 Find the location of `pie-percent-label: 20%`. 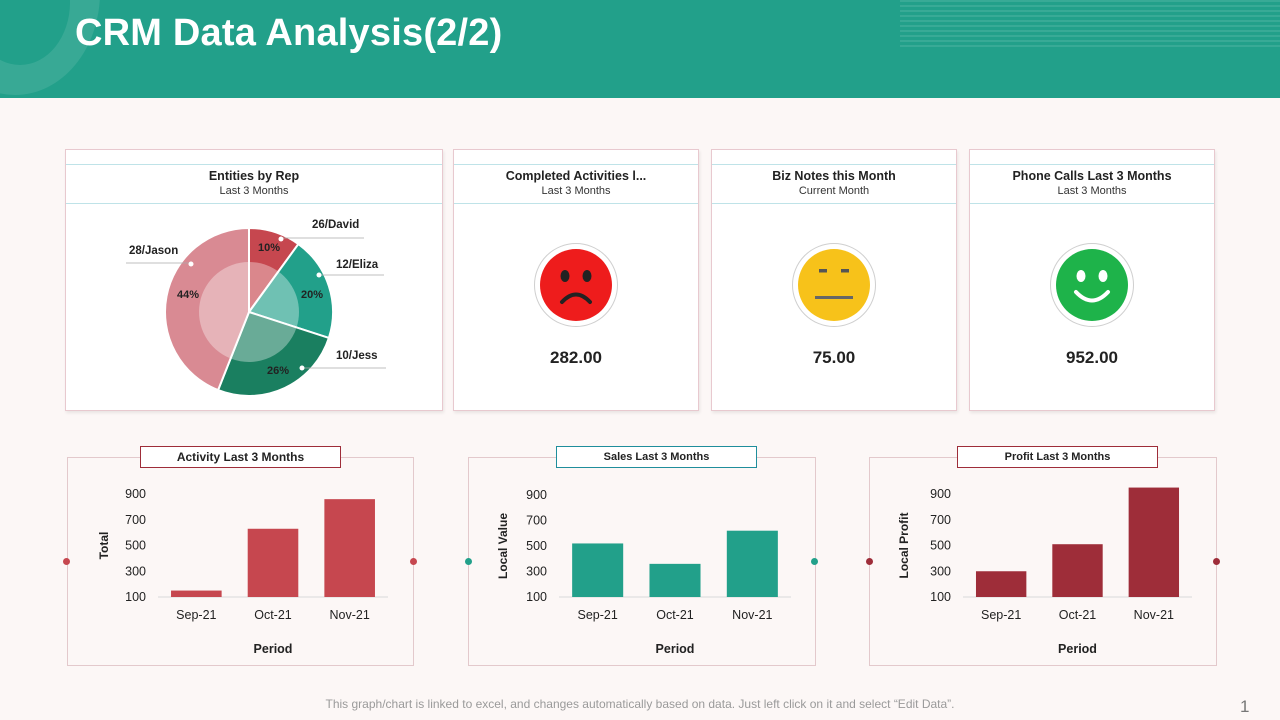

pie-percent-label: 20% is located at coordinates (312, 295).